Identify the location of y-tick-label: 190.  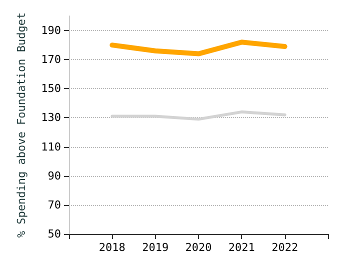
(51, 31).